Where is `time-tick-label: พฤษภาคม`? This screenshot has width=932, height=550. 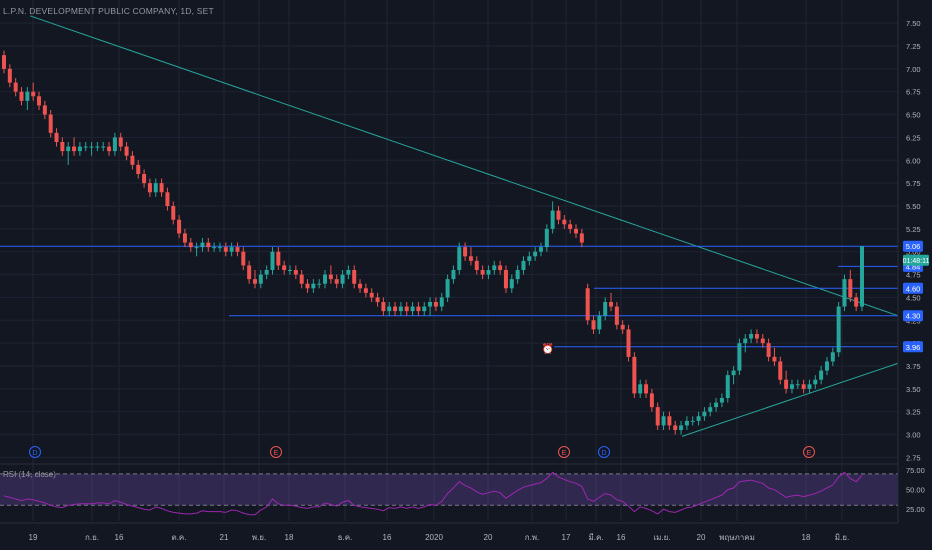 time-tick-label: พฤษภาคม is located at coordinates (737, 537).